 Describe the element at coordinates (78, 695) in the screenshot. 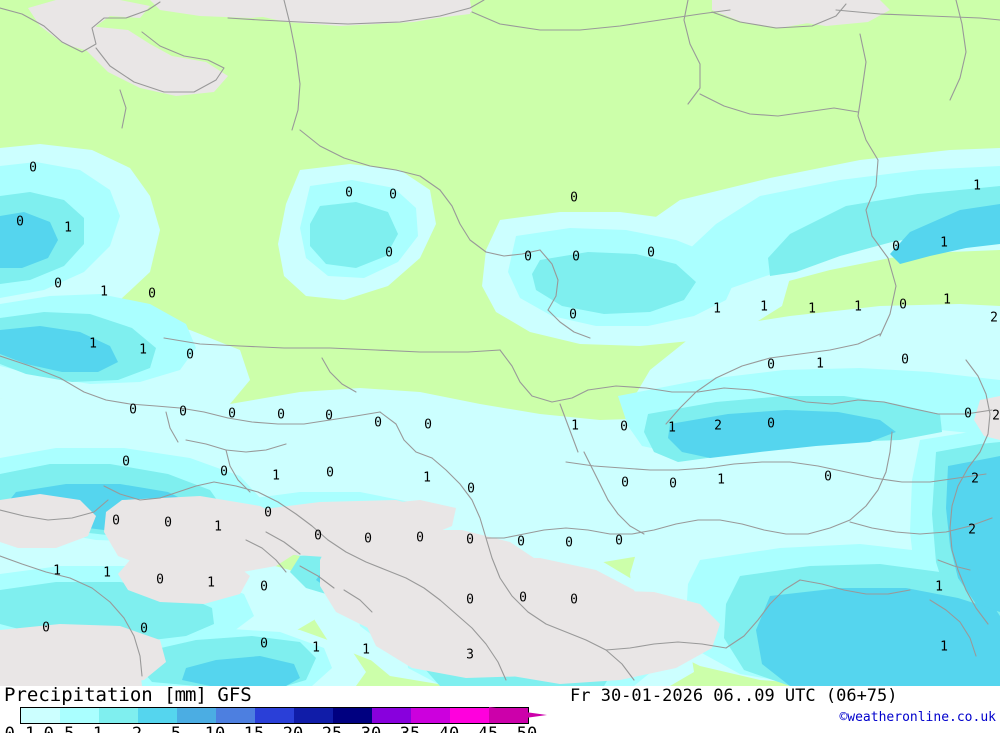

I see `legend-title-variable: Precipitation` at that location.